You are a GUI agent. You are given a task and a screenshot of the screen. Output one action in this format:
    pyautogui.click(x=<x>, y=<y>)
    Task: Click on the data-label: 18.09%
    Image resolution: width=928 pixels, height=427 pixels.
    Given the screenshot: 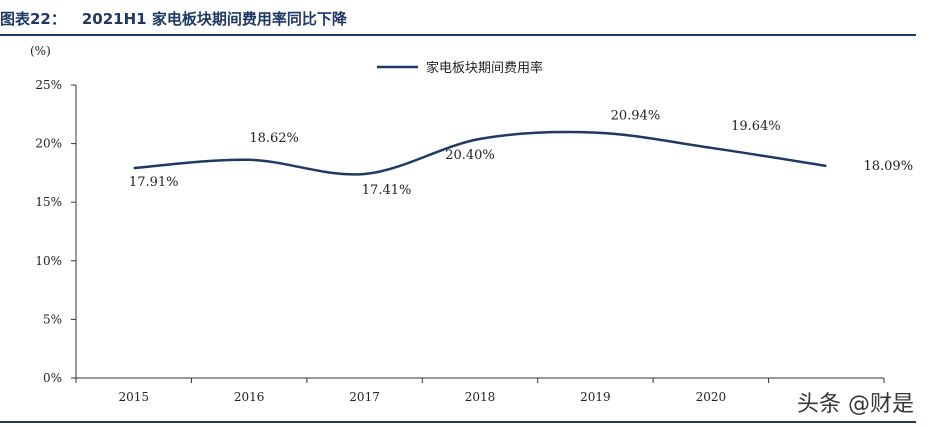 What is the action you would take?
    pyautogui.click(x=888, y=166)
    